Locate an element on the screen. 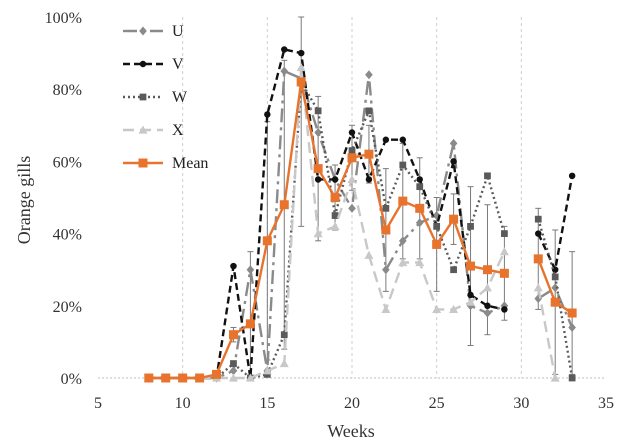  legend-item-v: V is located at coordinates (153, 64).